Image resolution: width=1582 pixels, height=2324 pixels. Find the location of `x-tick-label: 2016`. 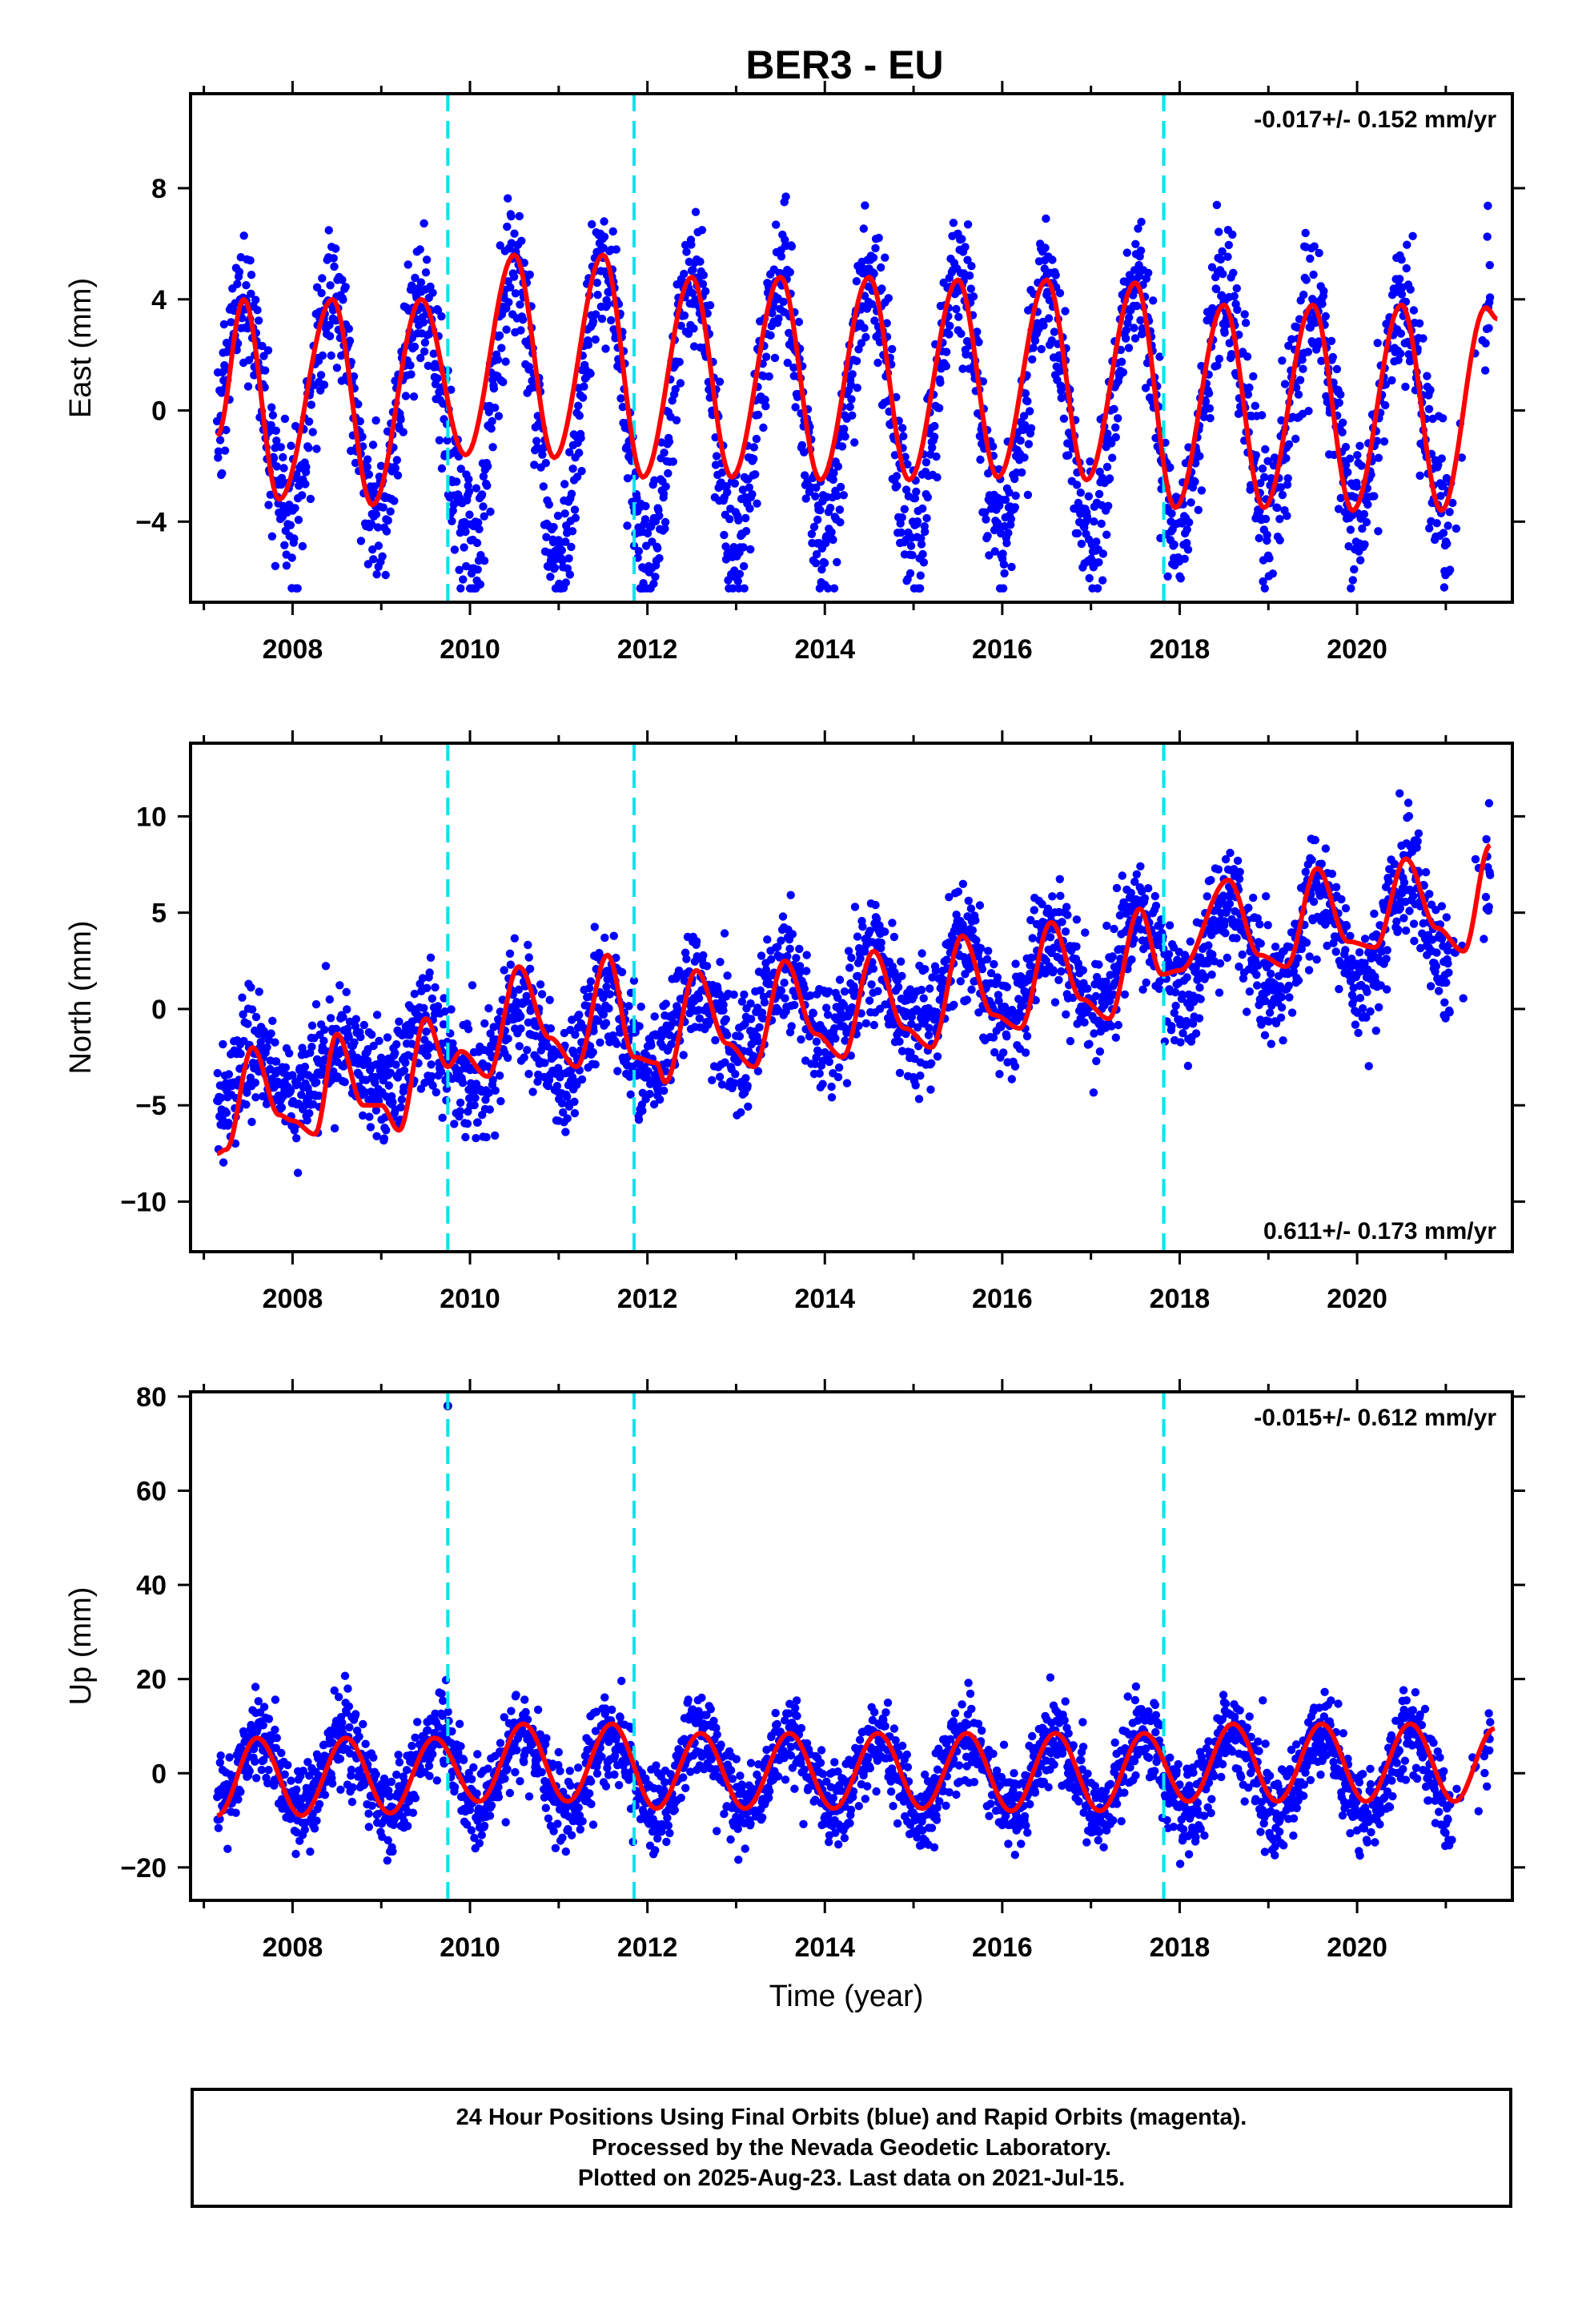

x-tick-label: 2016 is located at coordinates (1003, 649).